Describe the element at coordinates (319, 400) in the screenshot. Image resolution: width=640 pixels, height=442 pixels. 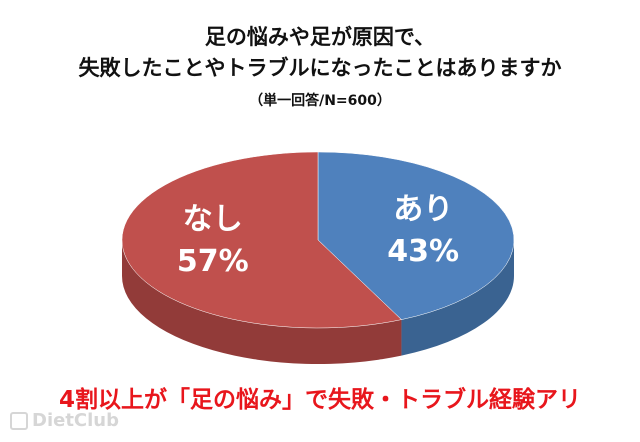
I see `headline: 4割以上が「足の悩み」で失敗・トラブル経験アリ` at that location.